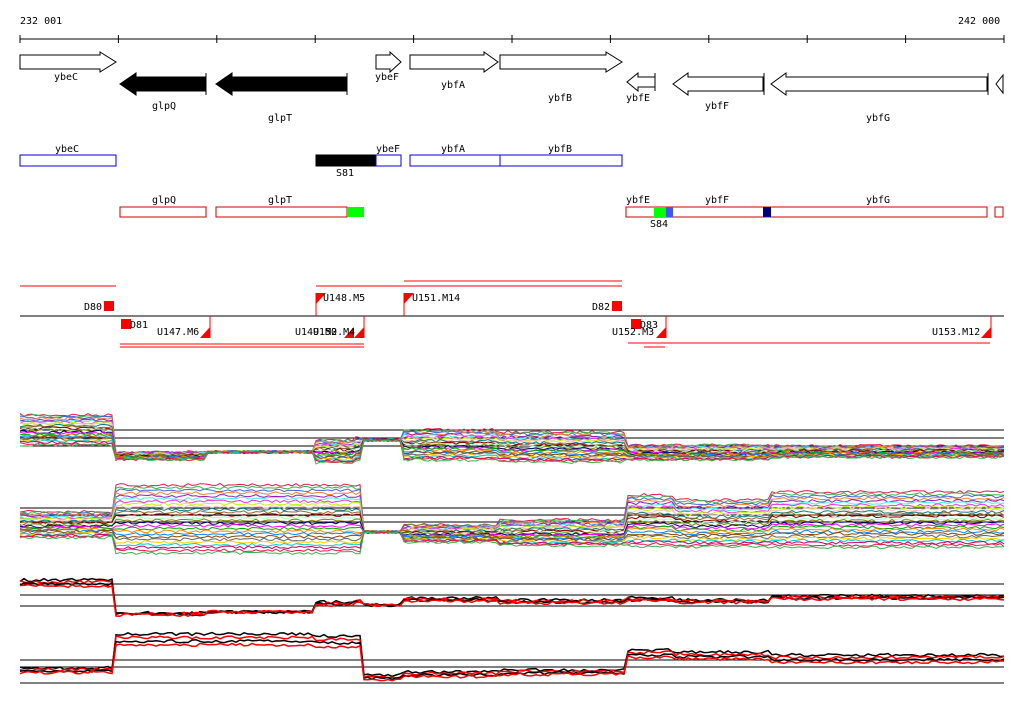 Image resolution: width=1024 pixels, height=714 pixels. I want to click on blue-block, so click(669, 212).